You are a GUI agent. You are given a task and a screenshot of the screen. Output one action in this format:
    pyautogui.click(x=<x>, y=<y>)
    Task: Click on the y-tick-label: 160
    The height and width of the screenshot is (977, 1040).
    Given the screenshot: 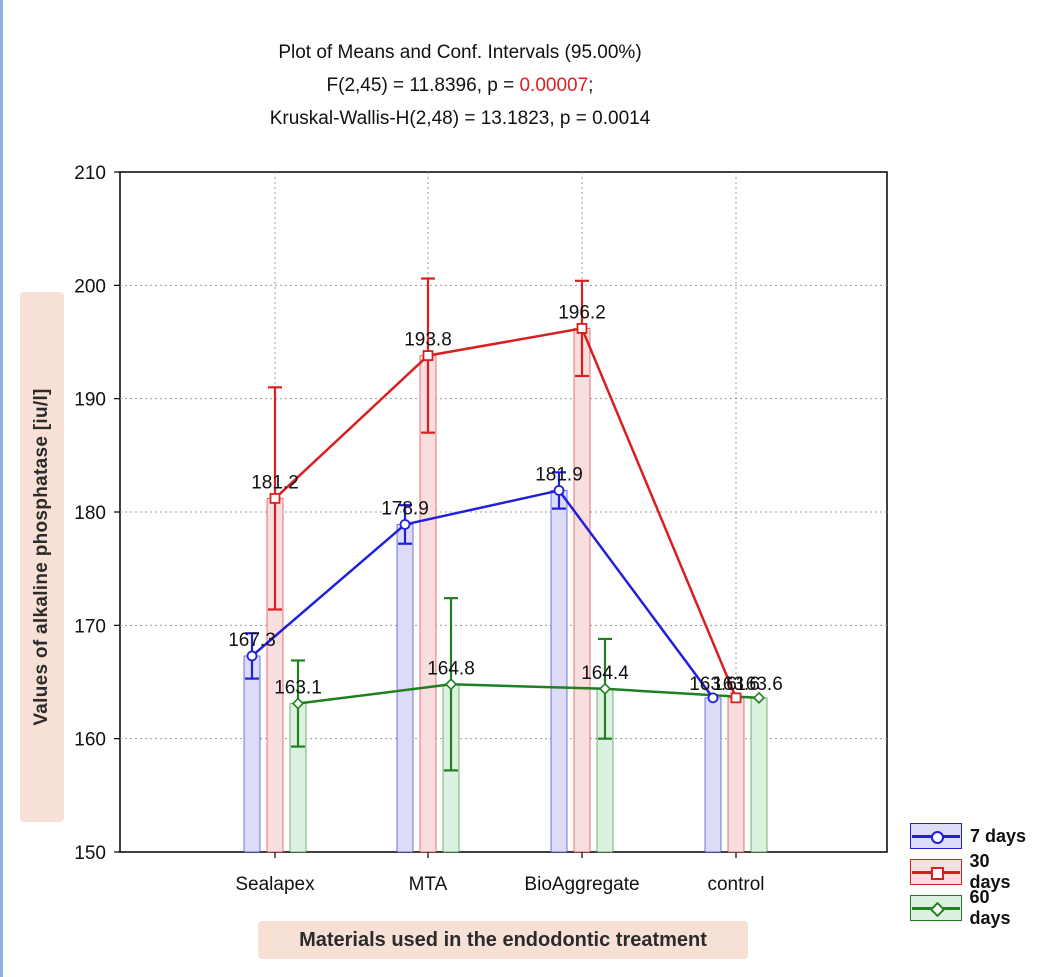 What is the action you would take?
    pyautogui.click(x=90, y=740)
    